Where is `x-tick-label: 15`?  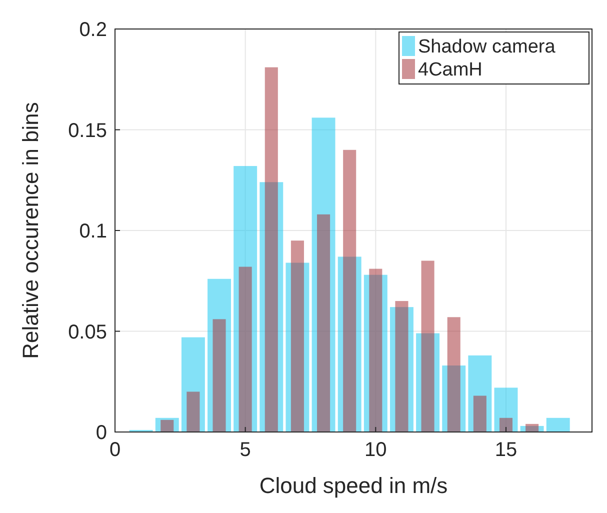 x-tick-label: 15 is located at coordinates (506, 450).